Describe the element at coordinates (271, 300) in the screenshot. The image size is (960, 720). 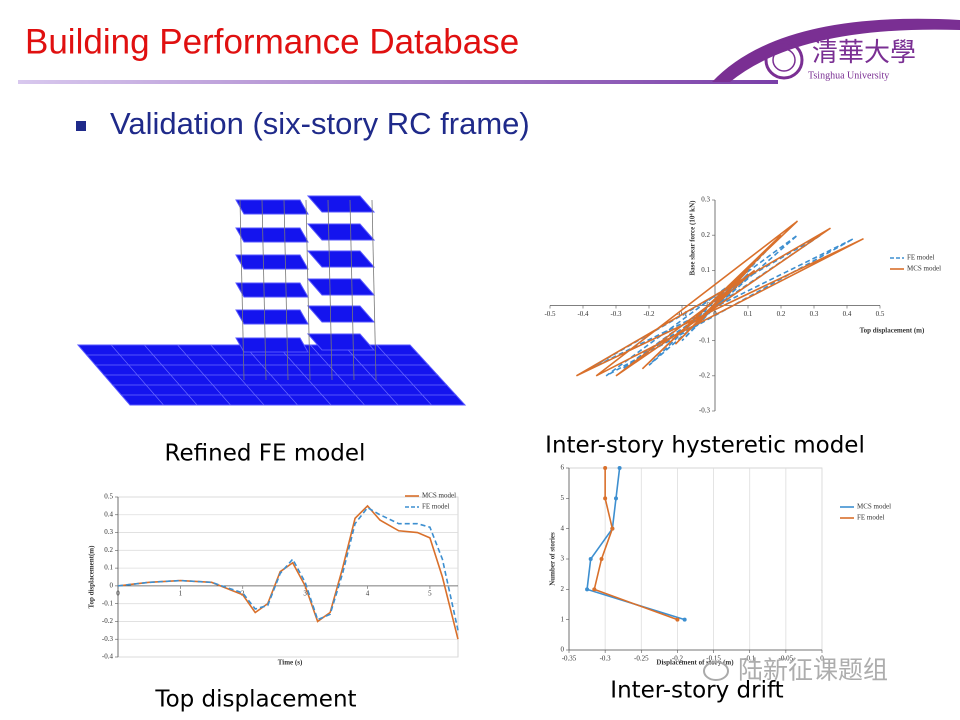
I see `fe-model-figure` at that location.